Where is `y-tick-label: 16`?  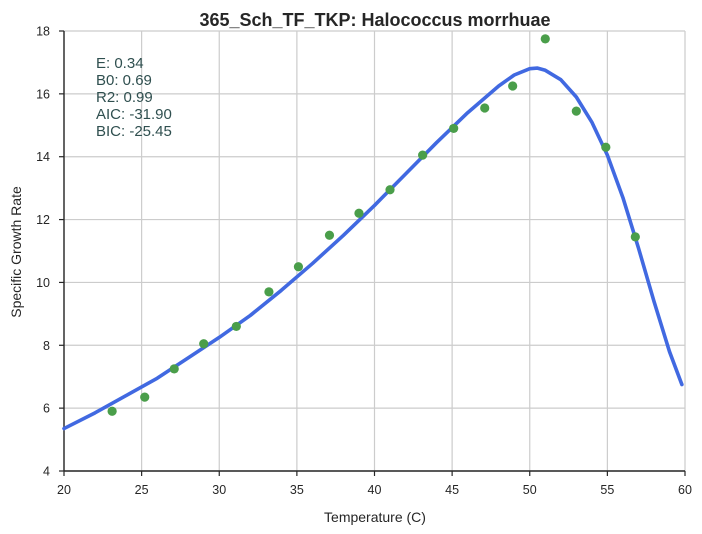 y-tick-label: 16 is located at coordinates (43, 94).